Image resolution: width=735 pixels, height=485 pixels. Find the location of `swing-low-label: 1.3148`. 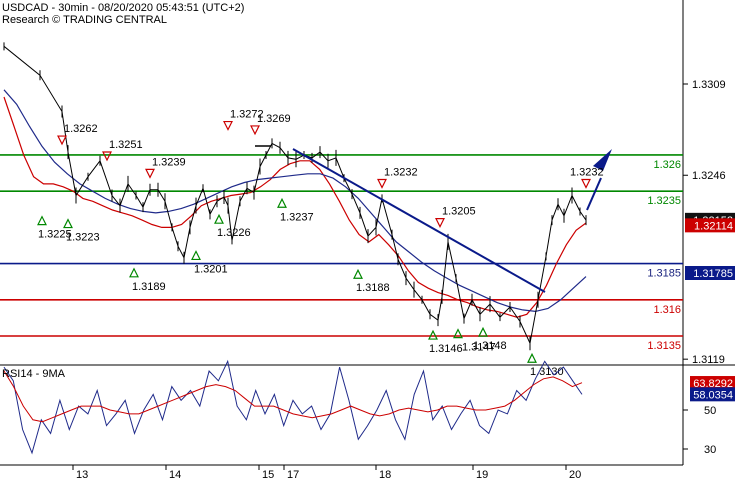

swing-low-label: 1.3148 is located at coordinates (490, 346).